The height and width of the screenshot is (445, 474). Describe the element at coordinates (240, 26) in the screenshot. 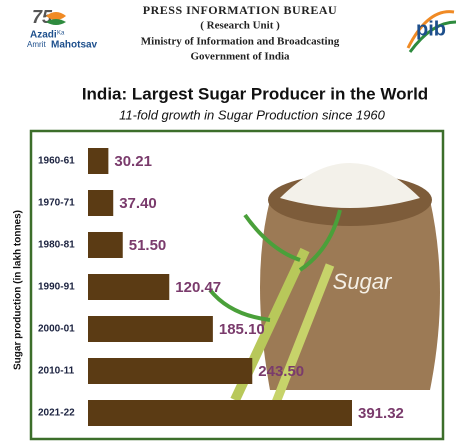

I see `unit: ( Research Unit )` at that location.